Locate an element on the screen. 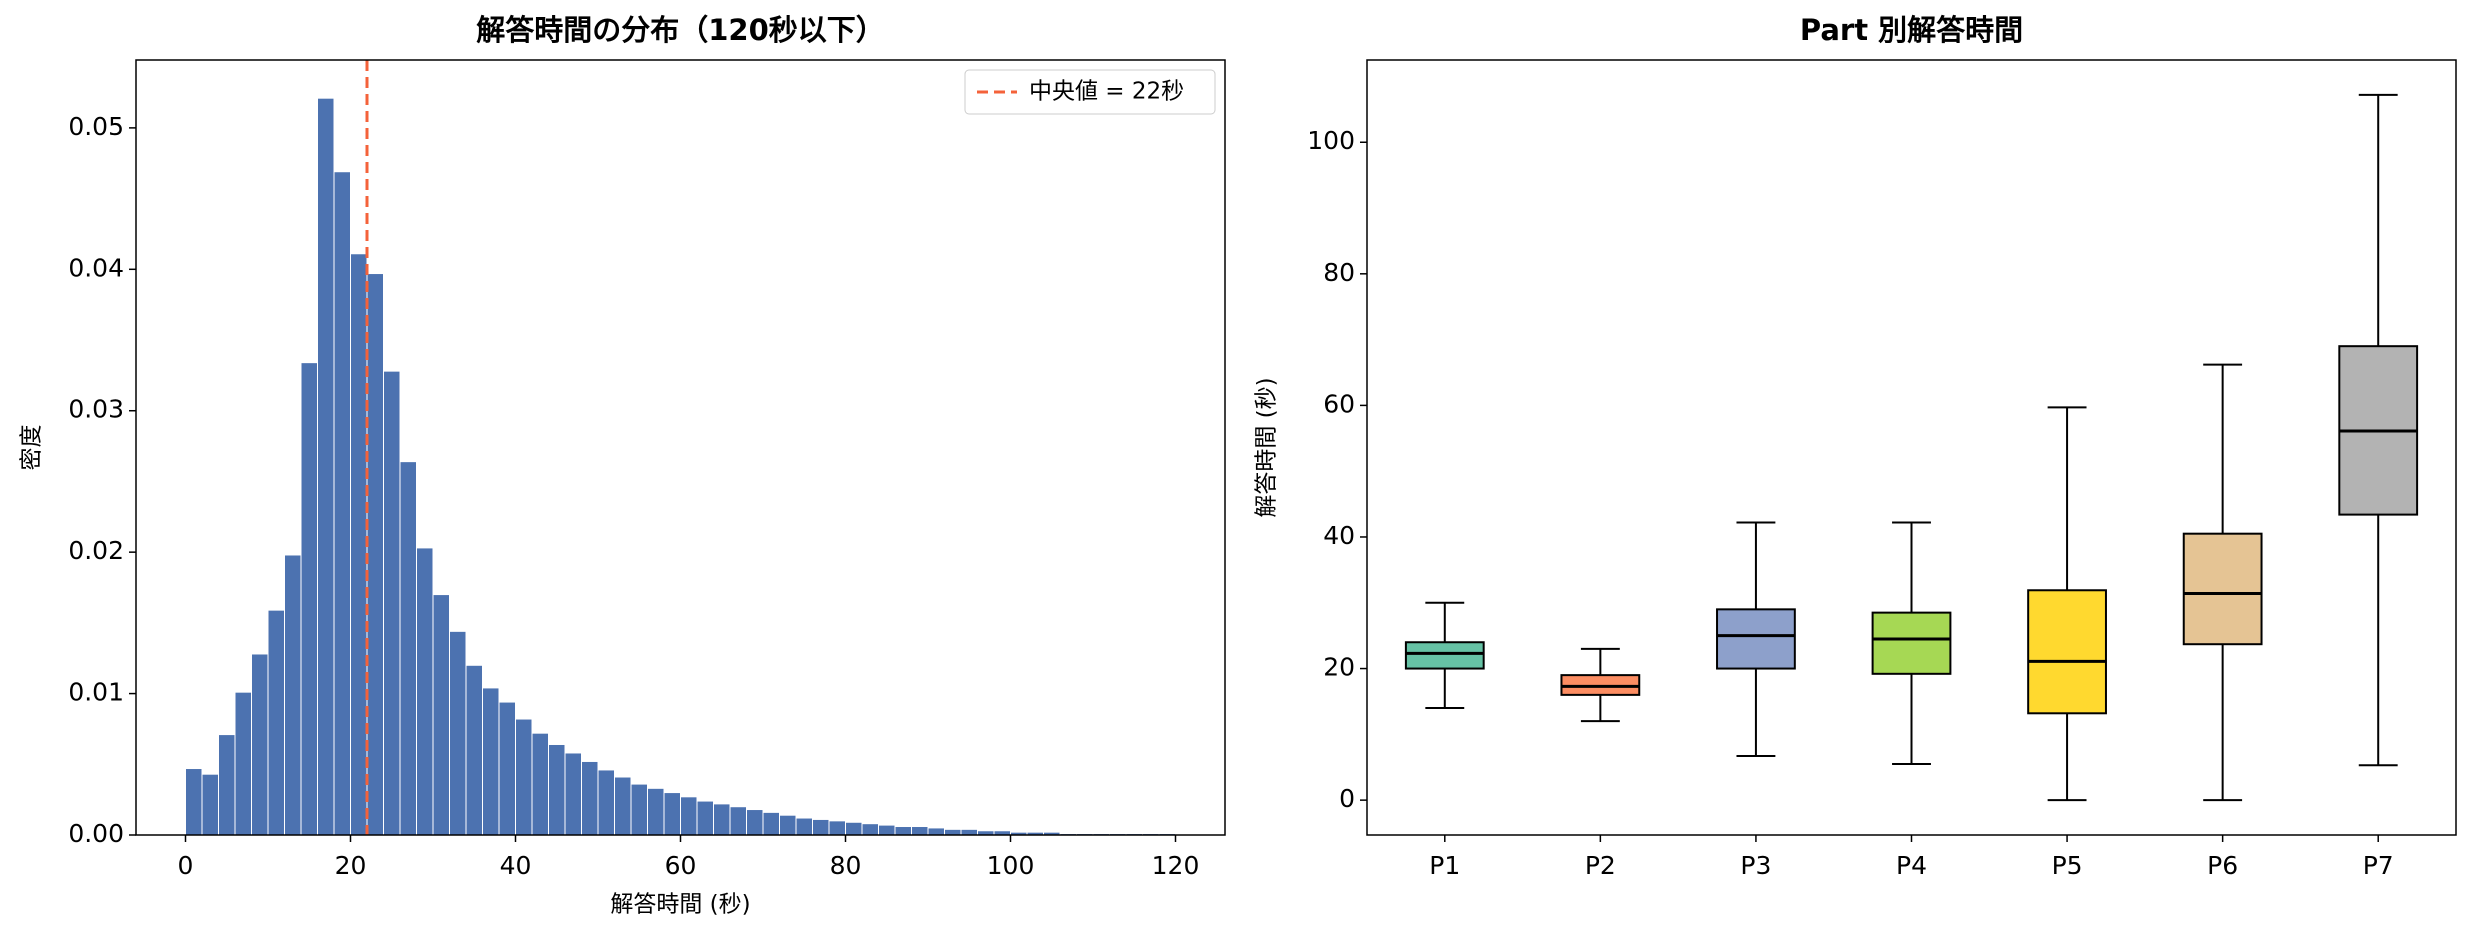 Image resolution: width=2475 pixels, height=937 pixels. y-tick-label: 100 is located at coordinates (1331, 140).